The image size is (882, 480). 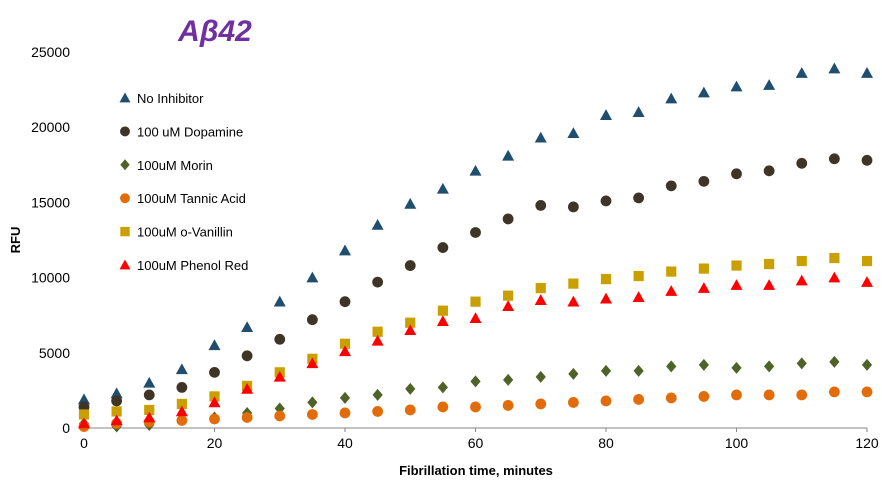 I want to click on y-tick-label: 10000, so click(x=50, y=278).